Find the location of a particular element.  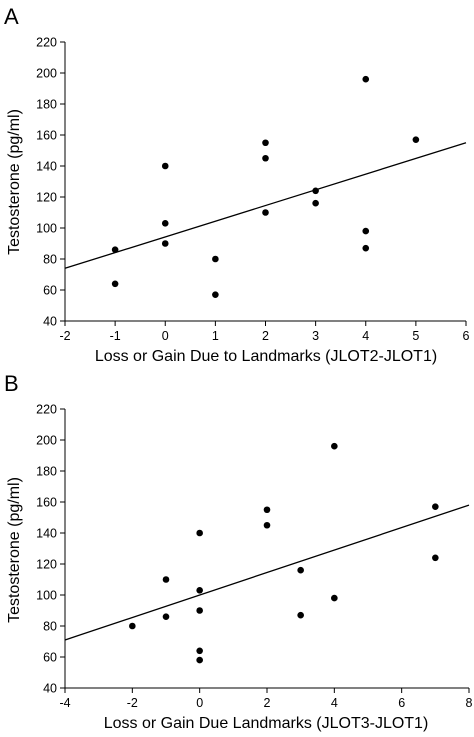

panel-a-y-tick-label: 120 is located at coordinates (46, 198).